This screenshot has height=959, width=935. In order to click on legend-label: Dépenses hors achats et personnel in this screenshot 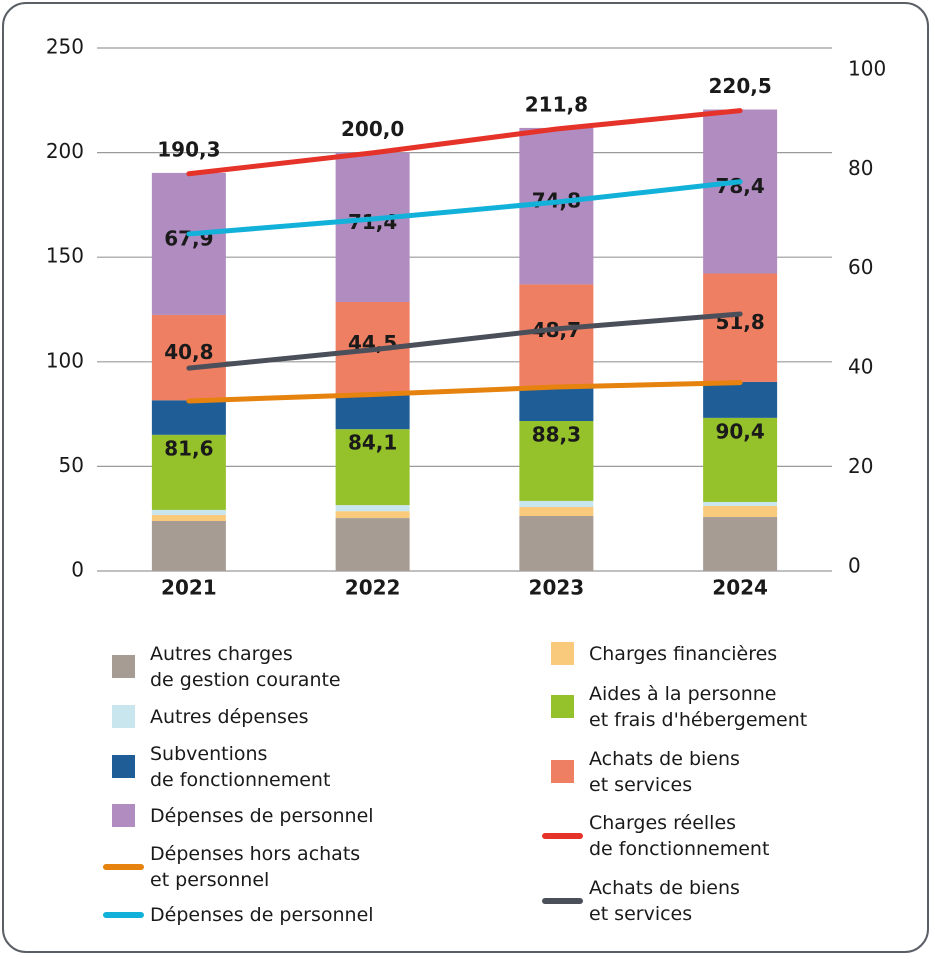, I will do `click(255, 867)`.